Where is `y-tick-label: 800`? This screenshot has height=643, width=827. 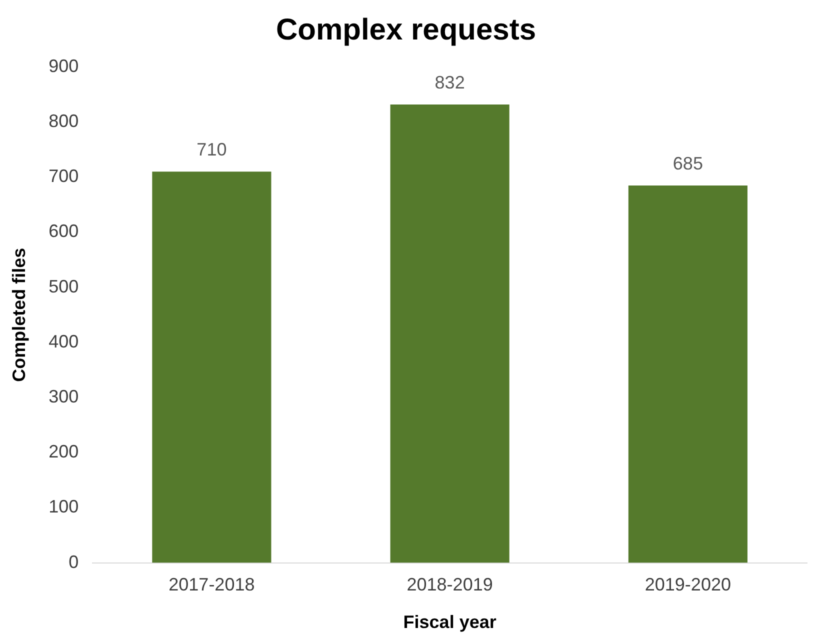
y-tick-label: 800 is located at coordinates (63, 121).